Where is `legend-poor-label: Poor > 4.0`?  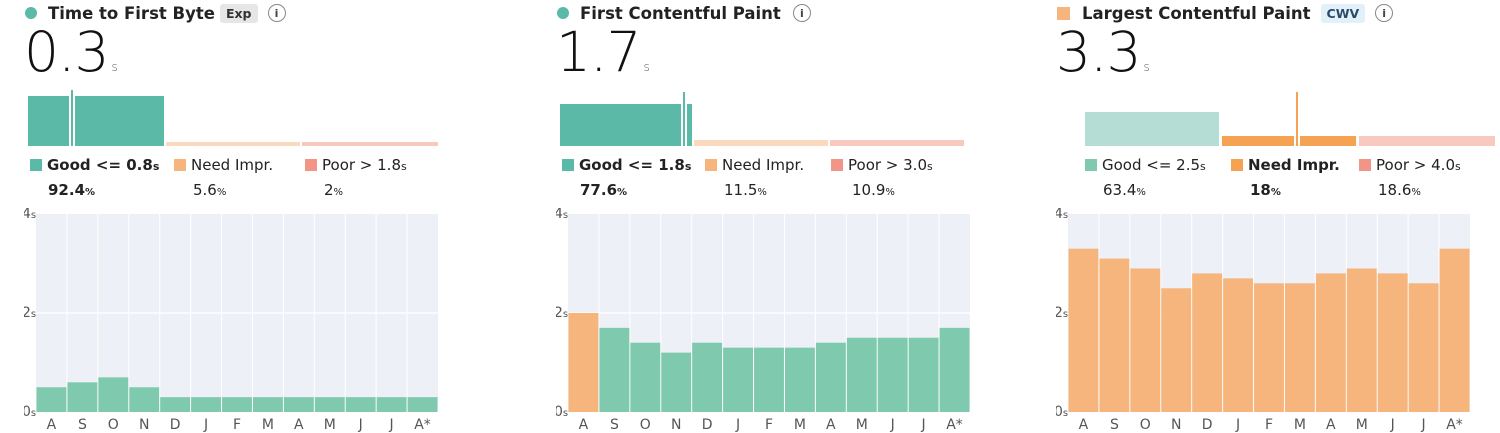 legend-poor-label: Poor > 4.0 is located at coordinates (1415, 165).